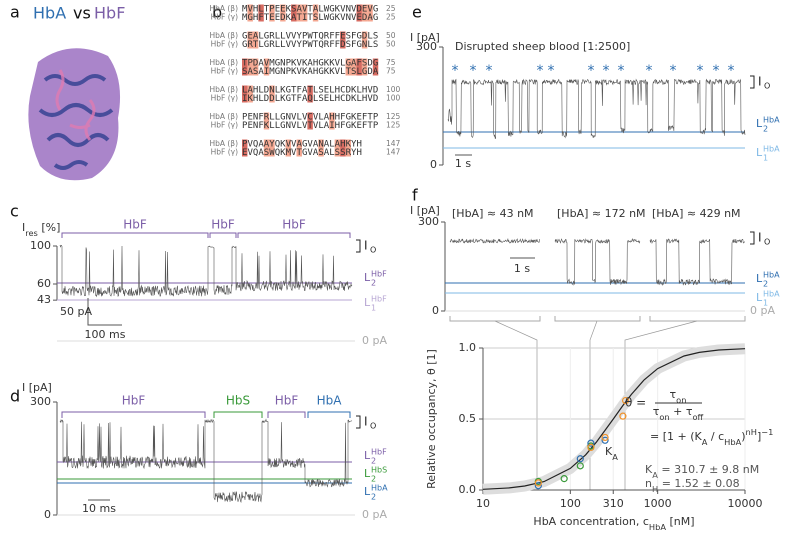 This screenshot has height=547, width=798. What do you see at coordinates (379, 470) in the screenshot?
I see `level-superscript: HbS` at bounding box center [379, 470].